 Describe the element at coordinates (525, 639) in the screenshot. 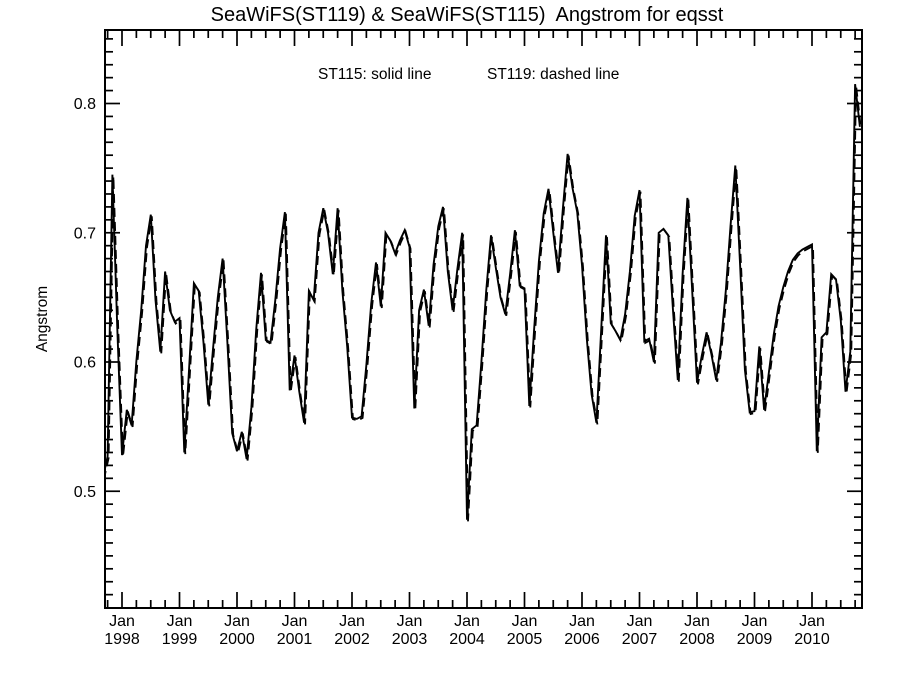

I see `x-tick-year-label: 2005` at that location.